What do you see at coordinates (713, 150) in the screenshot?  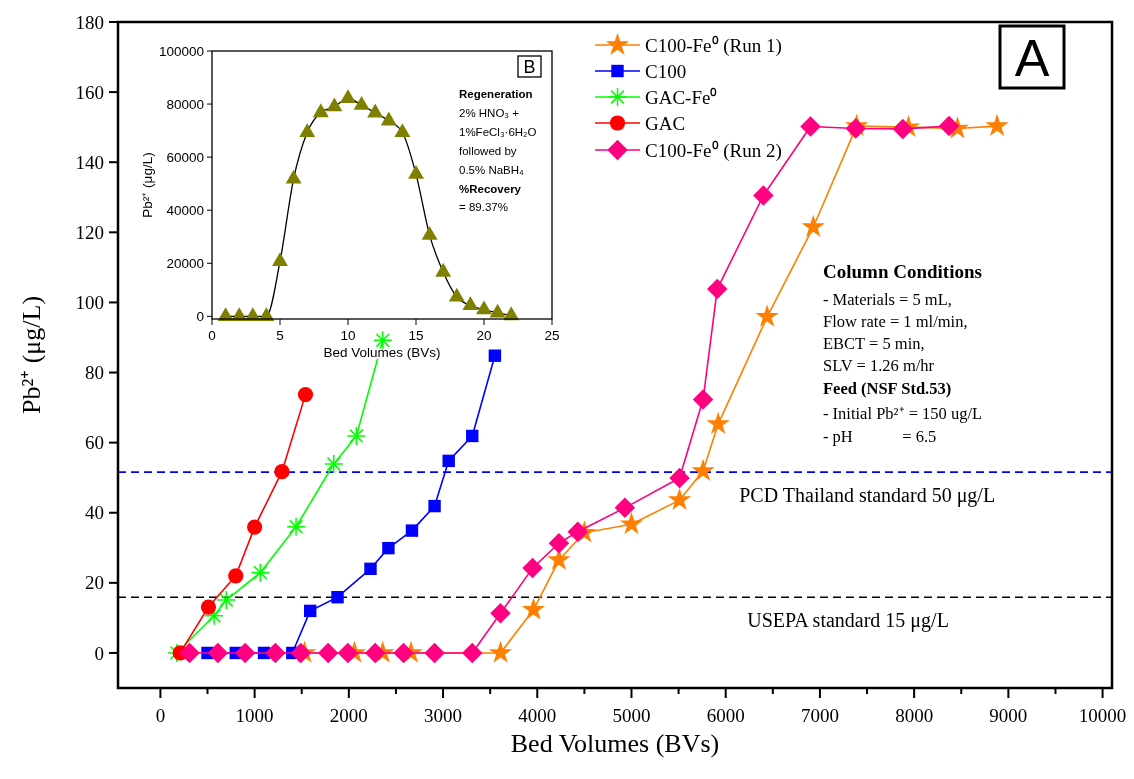 I see `legend-label: C100-Fe⁰ (Run 2)` at bounding box center [713, 150].